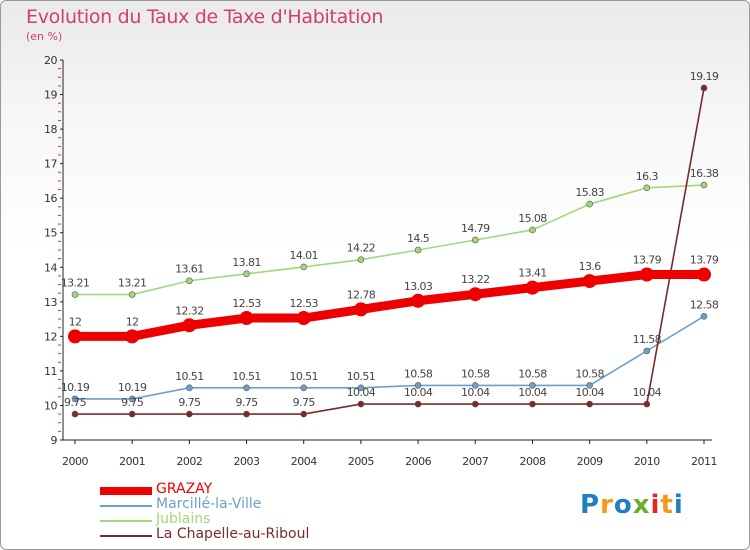 This screenshot has width=750, height=550. What do you see at coordinates (532, 218) in the screenshot?
I see `data-label-jublains: 15.08` at bounding box center [532, 218].